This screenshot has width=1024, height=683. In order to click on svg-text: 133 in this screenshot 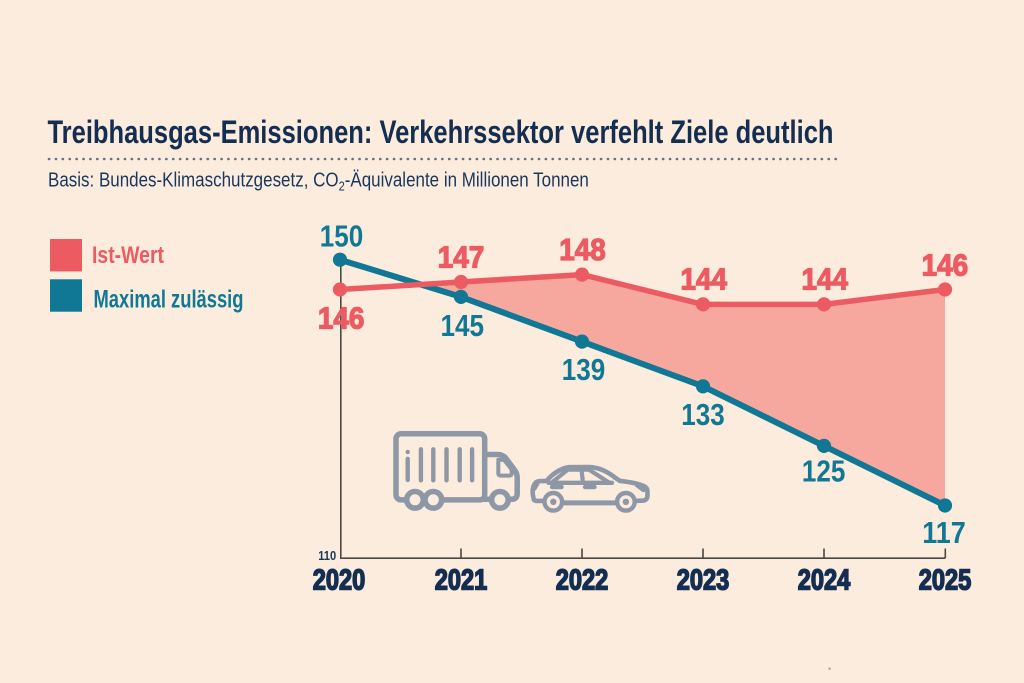, I will do `click(703, 414)`.